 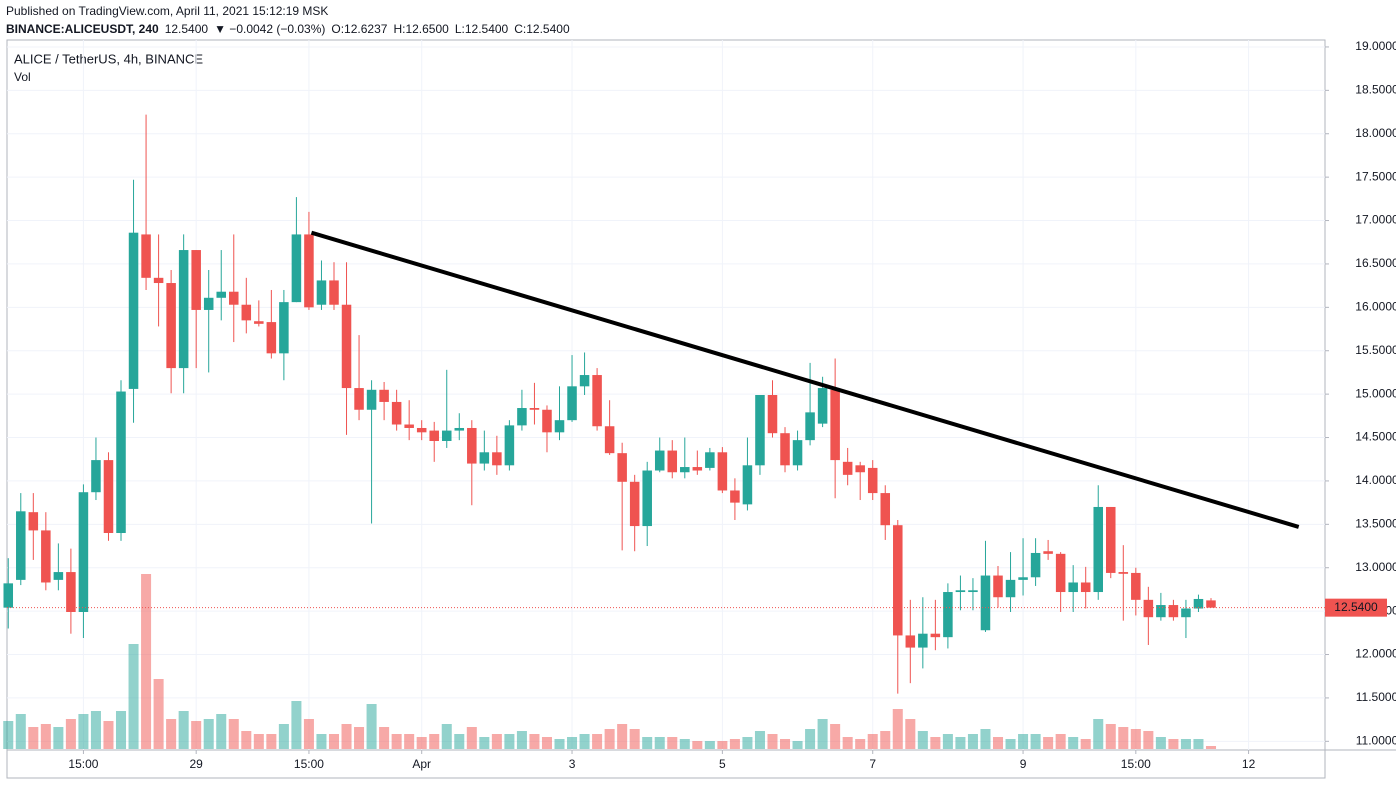 I want to click on ohlc-value: 12.6500, so click(x=427, y=29).